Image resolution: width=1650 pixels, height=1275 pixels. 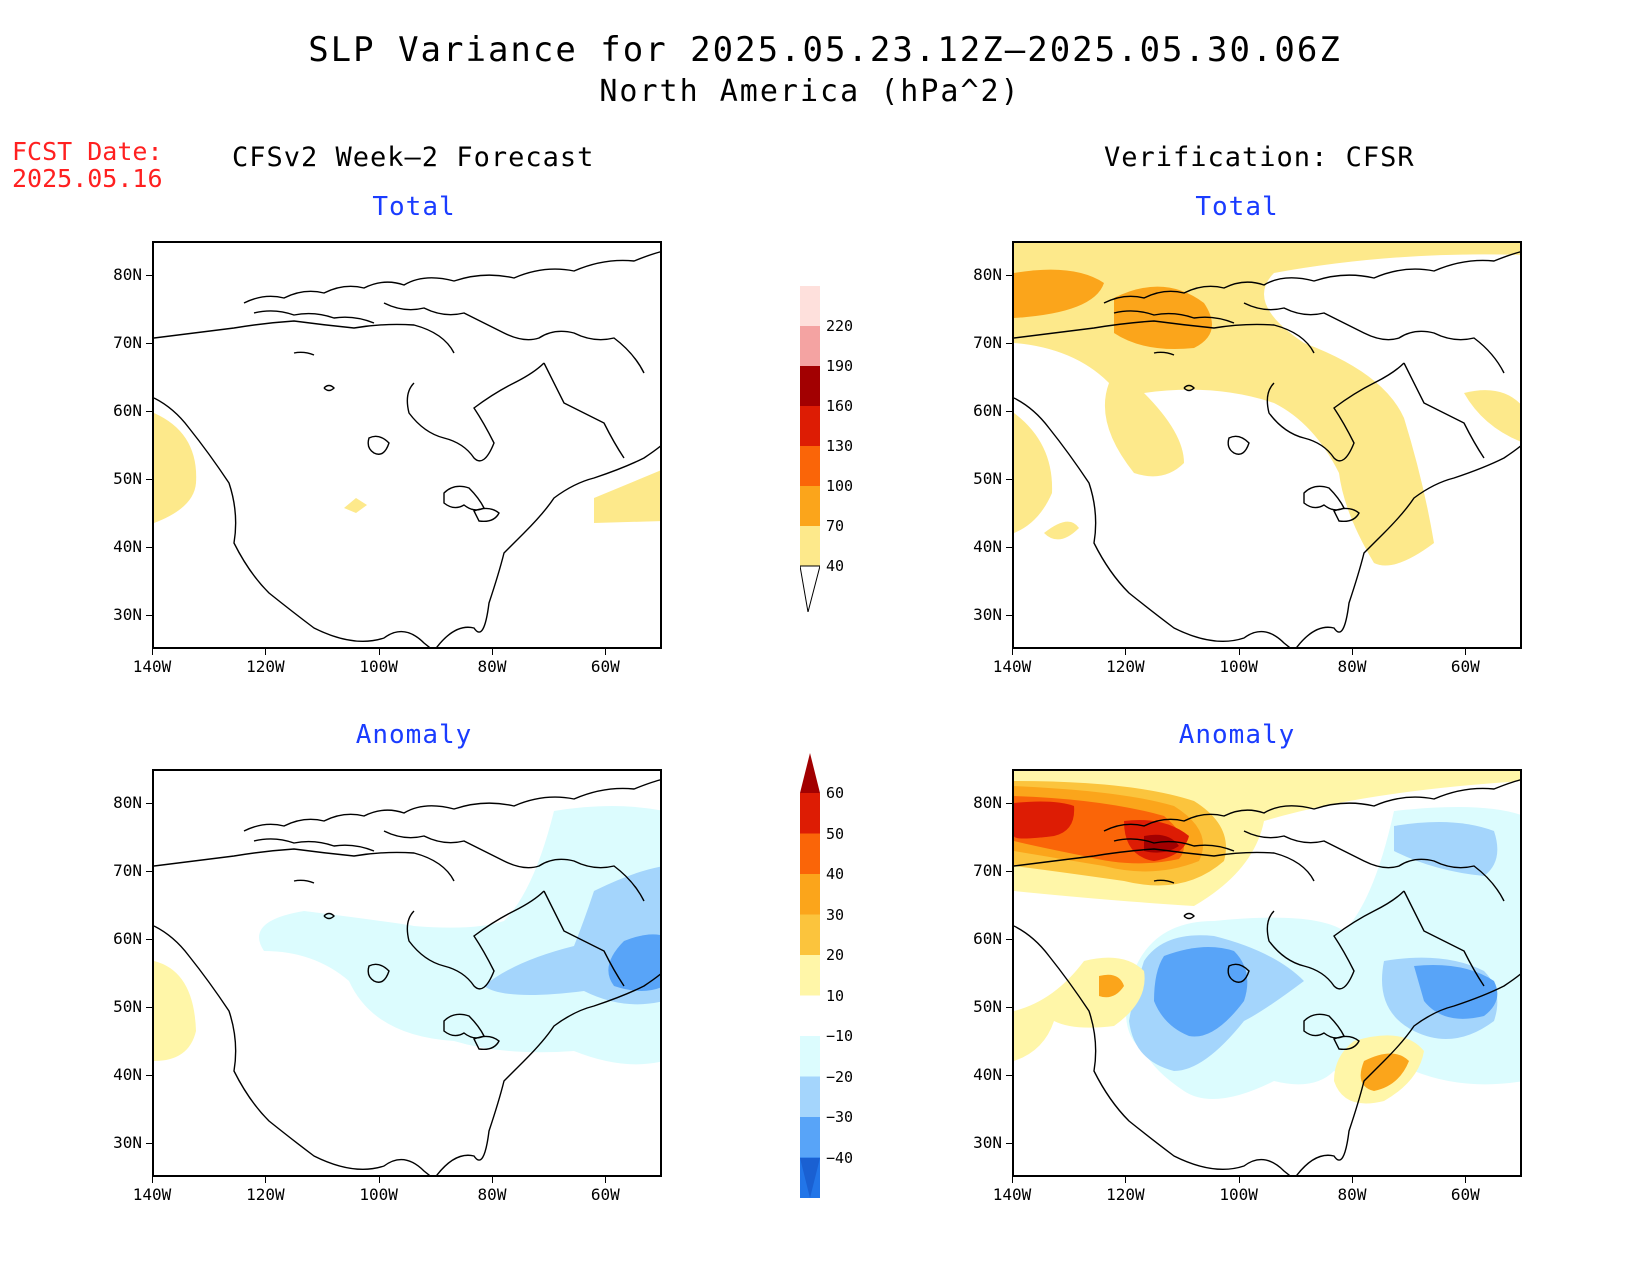 What do you see at coordinates (1237, 207) in the screenshot?
I see `verification-total-title: Total` at bounding box center [1237, 207].